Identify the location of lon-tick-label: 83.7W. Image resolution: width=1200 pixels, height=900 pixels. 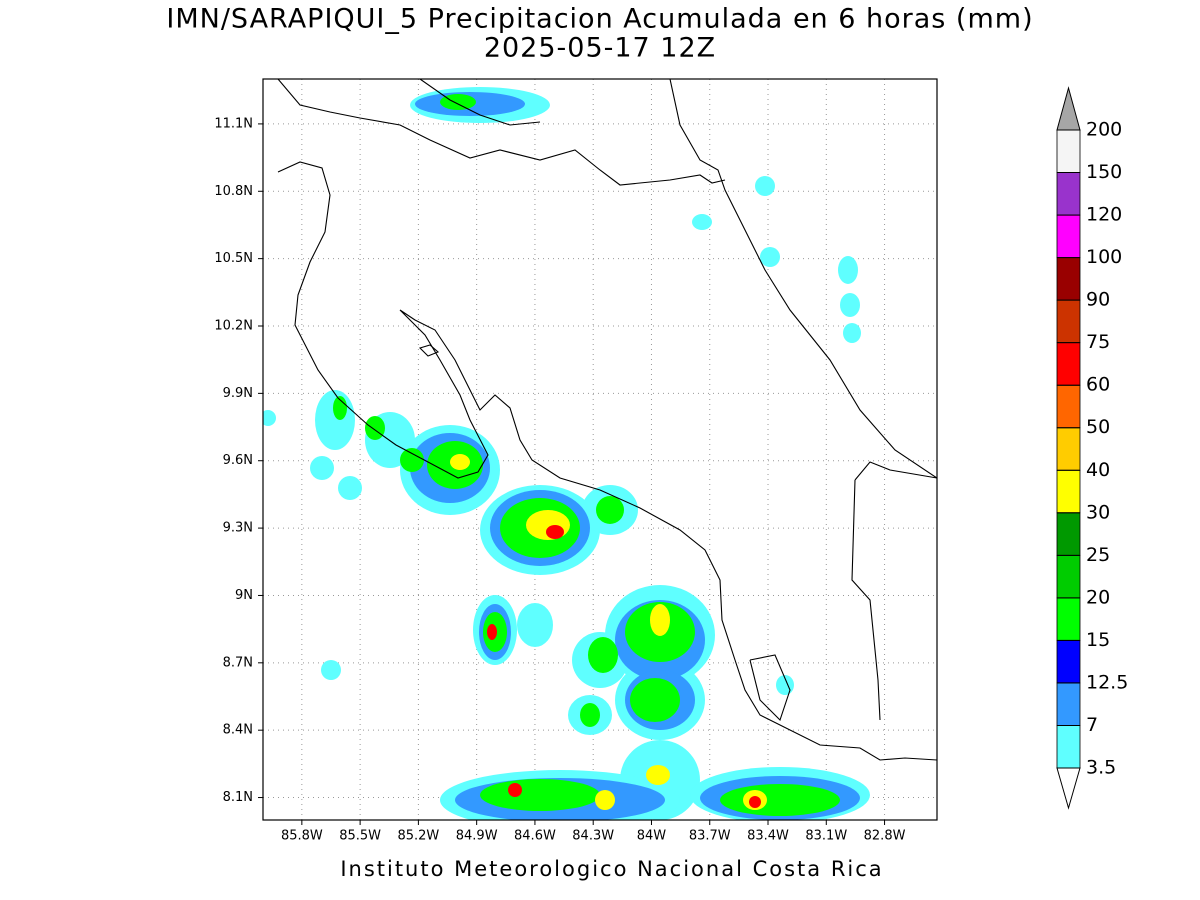
(710, 836).